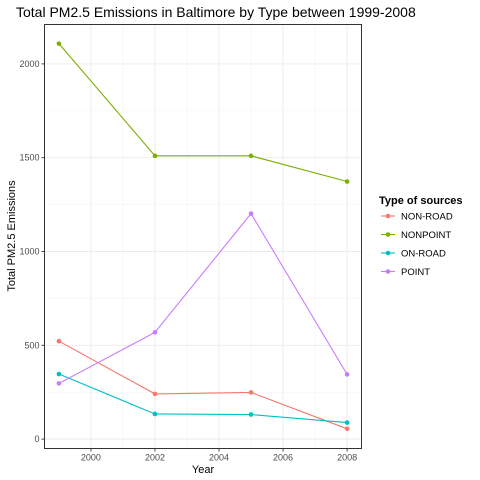 This screenshot has height=480, width=480. I want to click on x-axis: 2000 2002 2004 2006 2008, so click(219, 455).